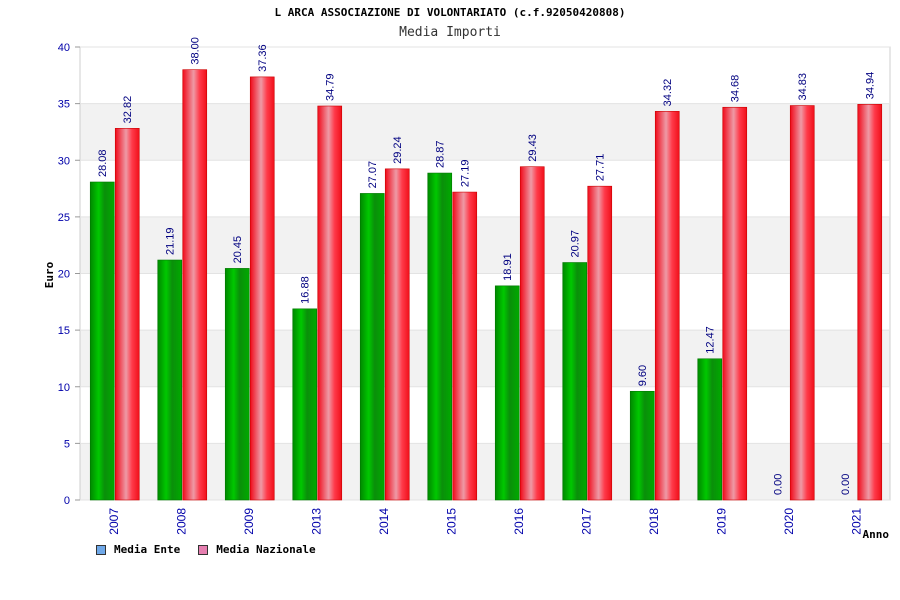  I want to click on data-label-media-nazionale: 32.82, so click(128, 110).